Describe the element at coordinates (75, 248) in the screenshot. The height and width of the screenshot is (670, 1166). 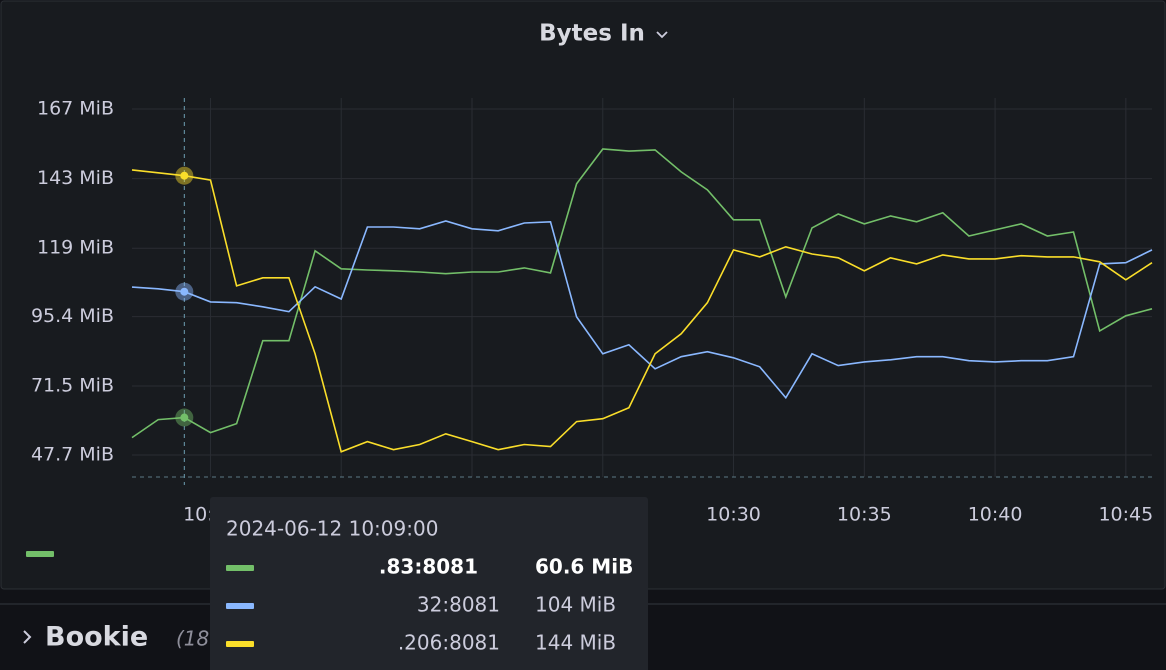
I see `y-tick-label: 119 MiB` at that location.